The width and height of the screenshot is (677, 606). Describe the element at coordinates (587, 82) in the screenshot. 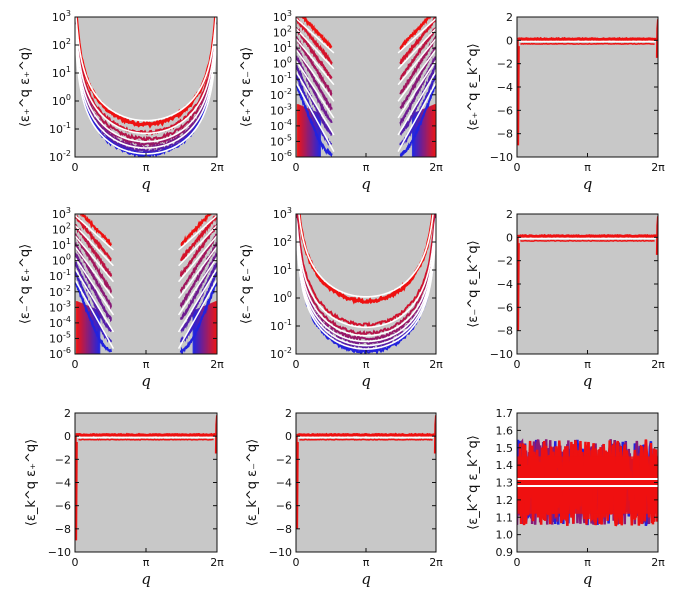

I see `plot-content-p3` at that location.